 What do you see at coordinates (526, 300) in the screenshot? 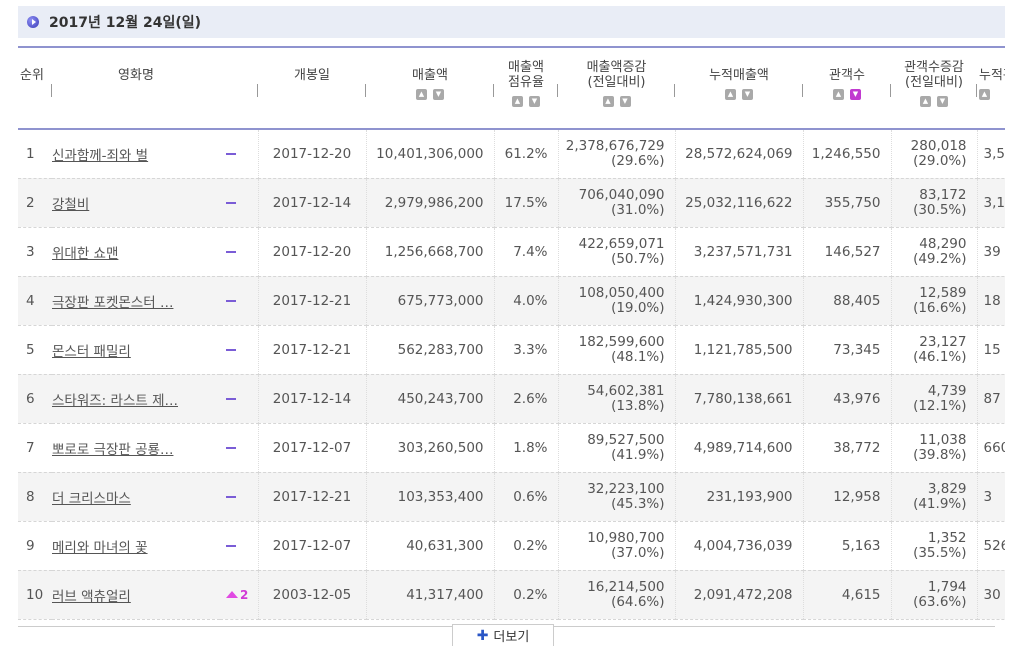
I see `share-cell: 4.0%` at bounding box center [526, 300].